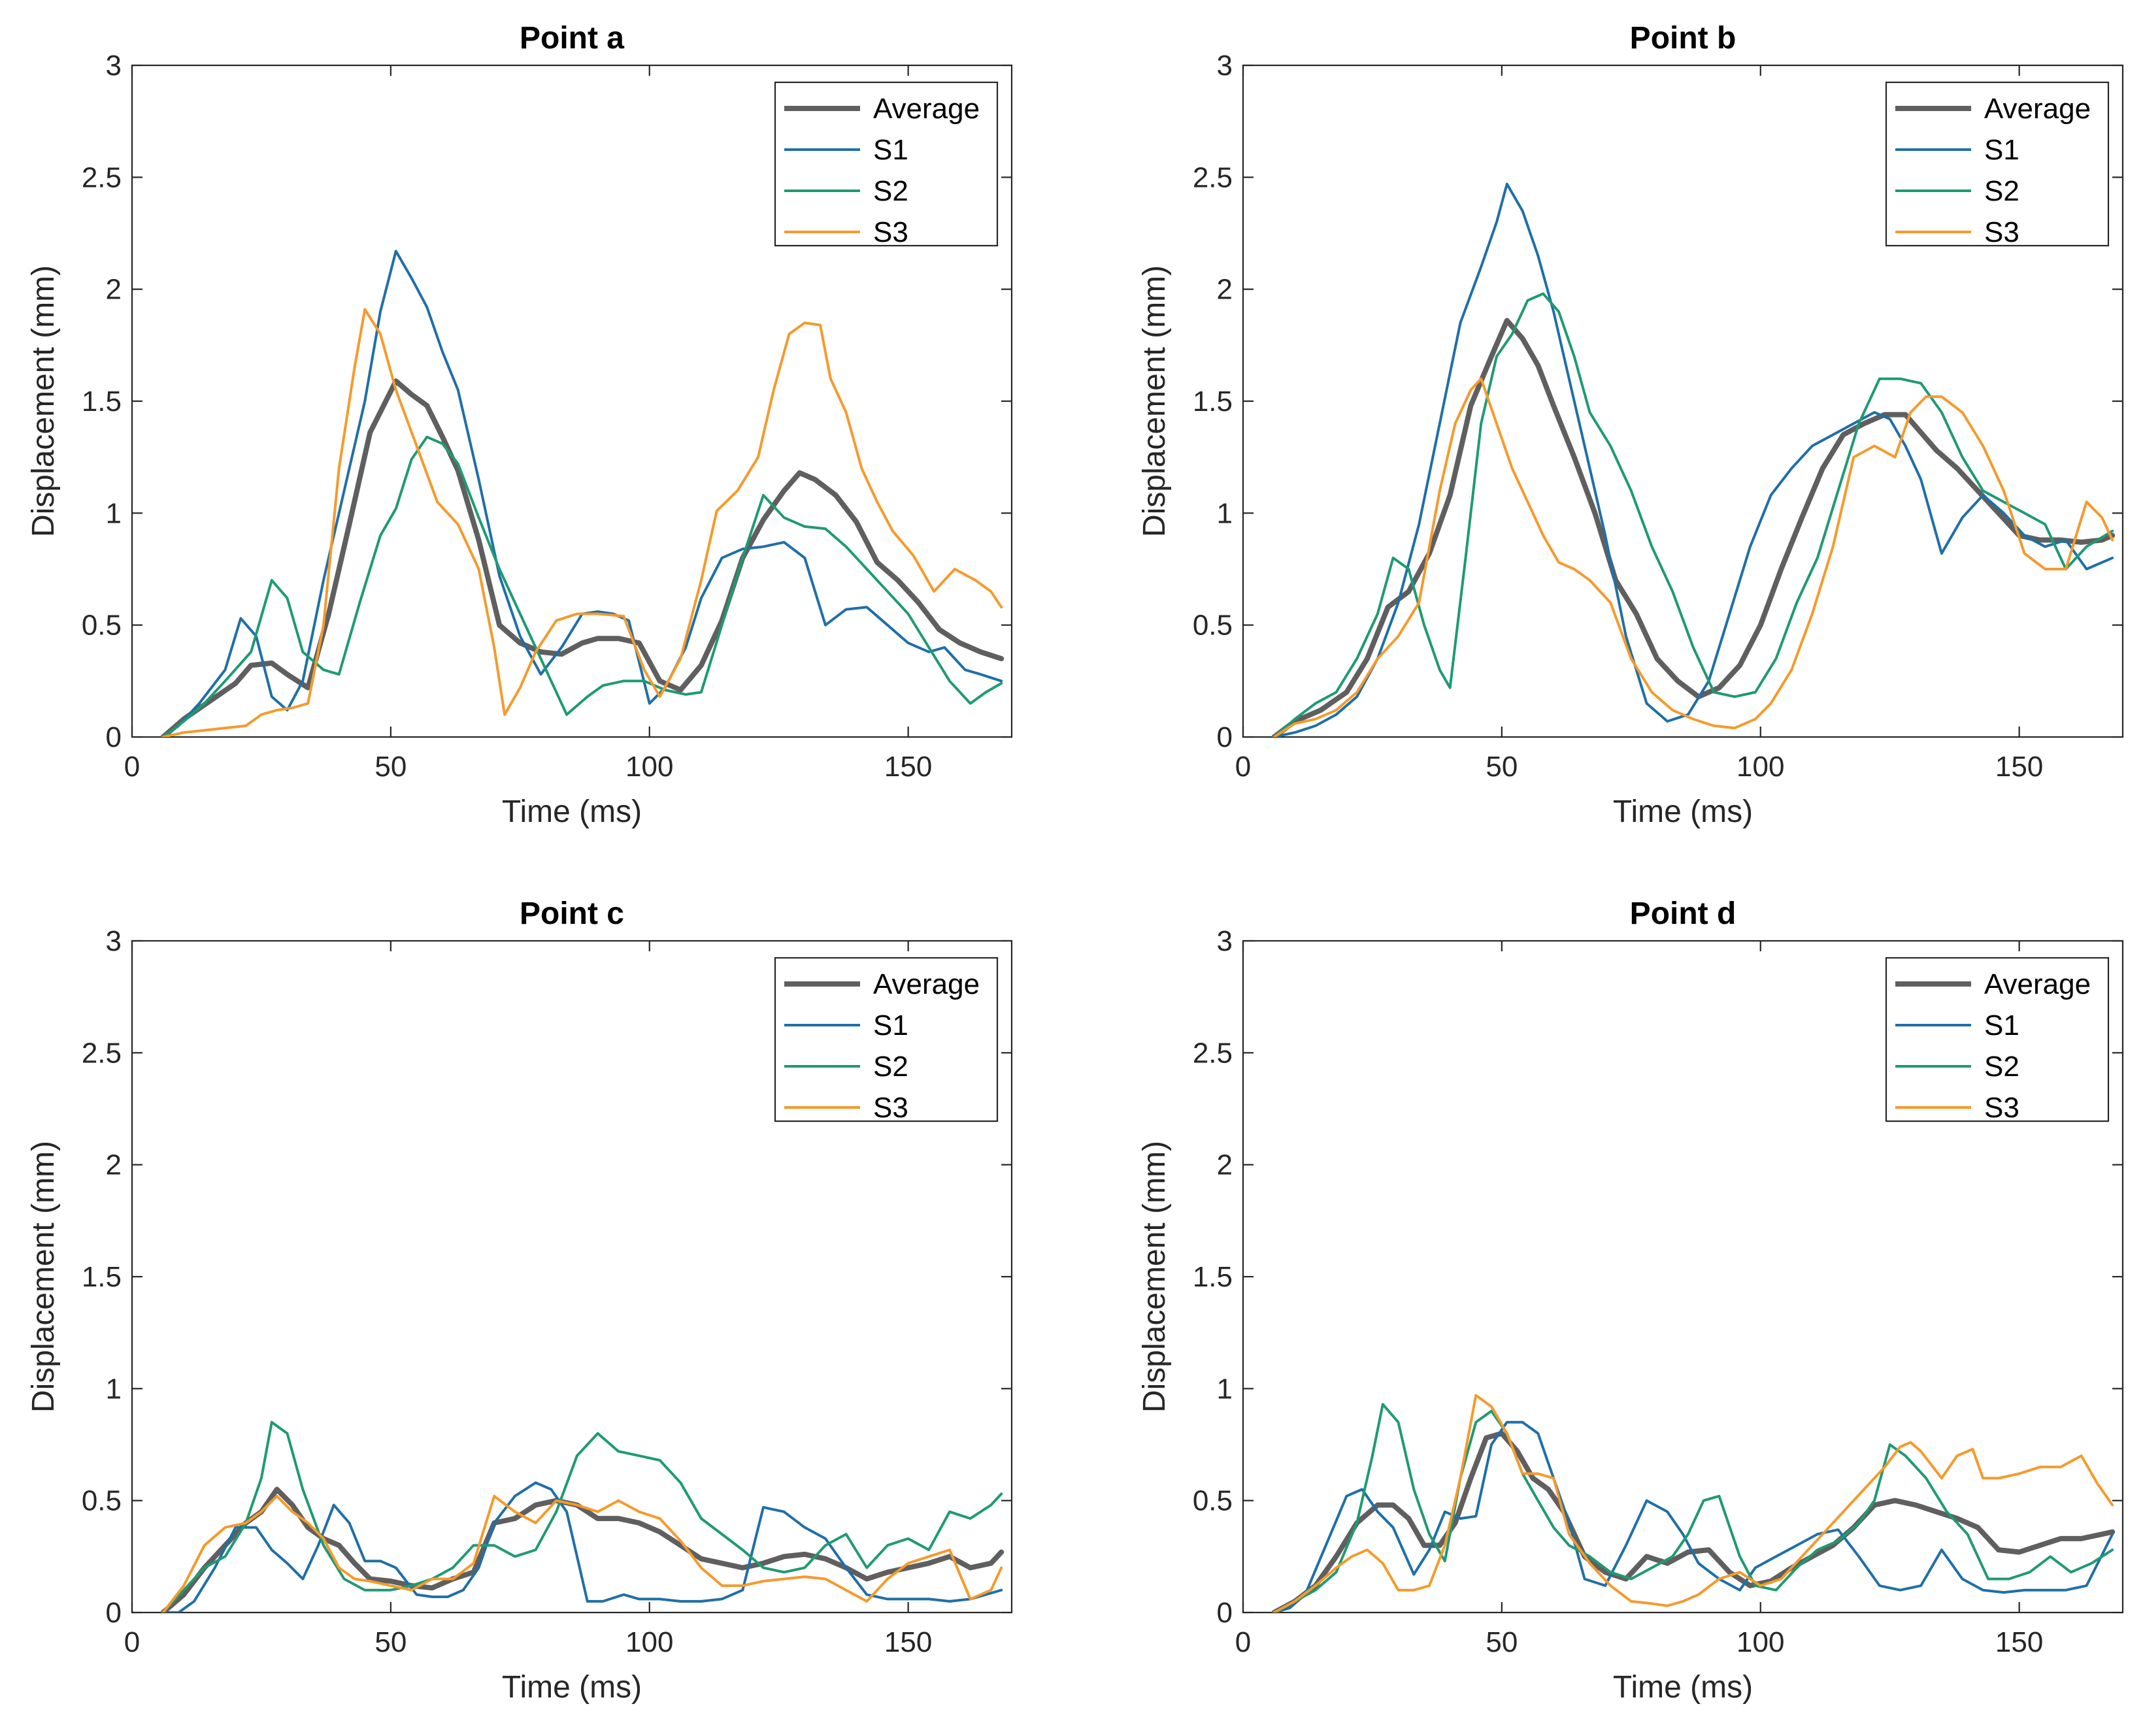  Describe the element at coordinates (1683, 913) in the screenshot. I see `chart-title: Point d` at that location.